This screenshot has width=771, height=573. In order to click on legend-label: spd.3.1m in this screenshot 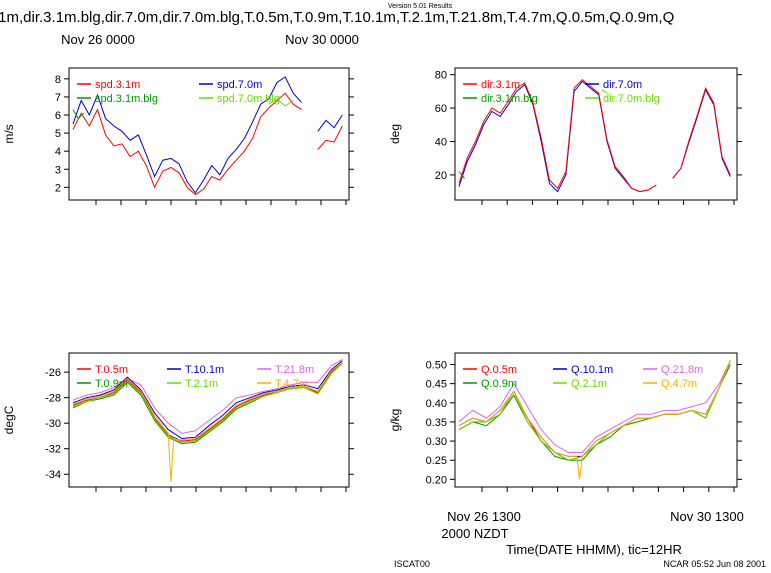, I will do `click(117, 85)`.